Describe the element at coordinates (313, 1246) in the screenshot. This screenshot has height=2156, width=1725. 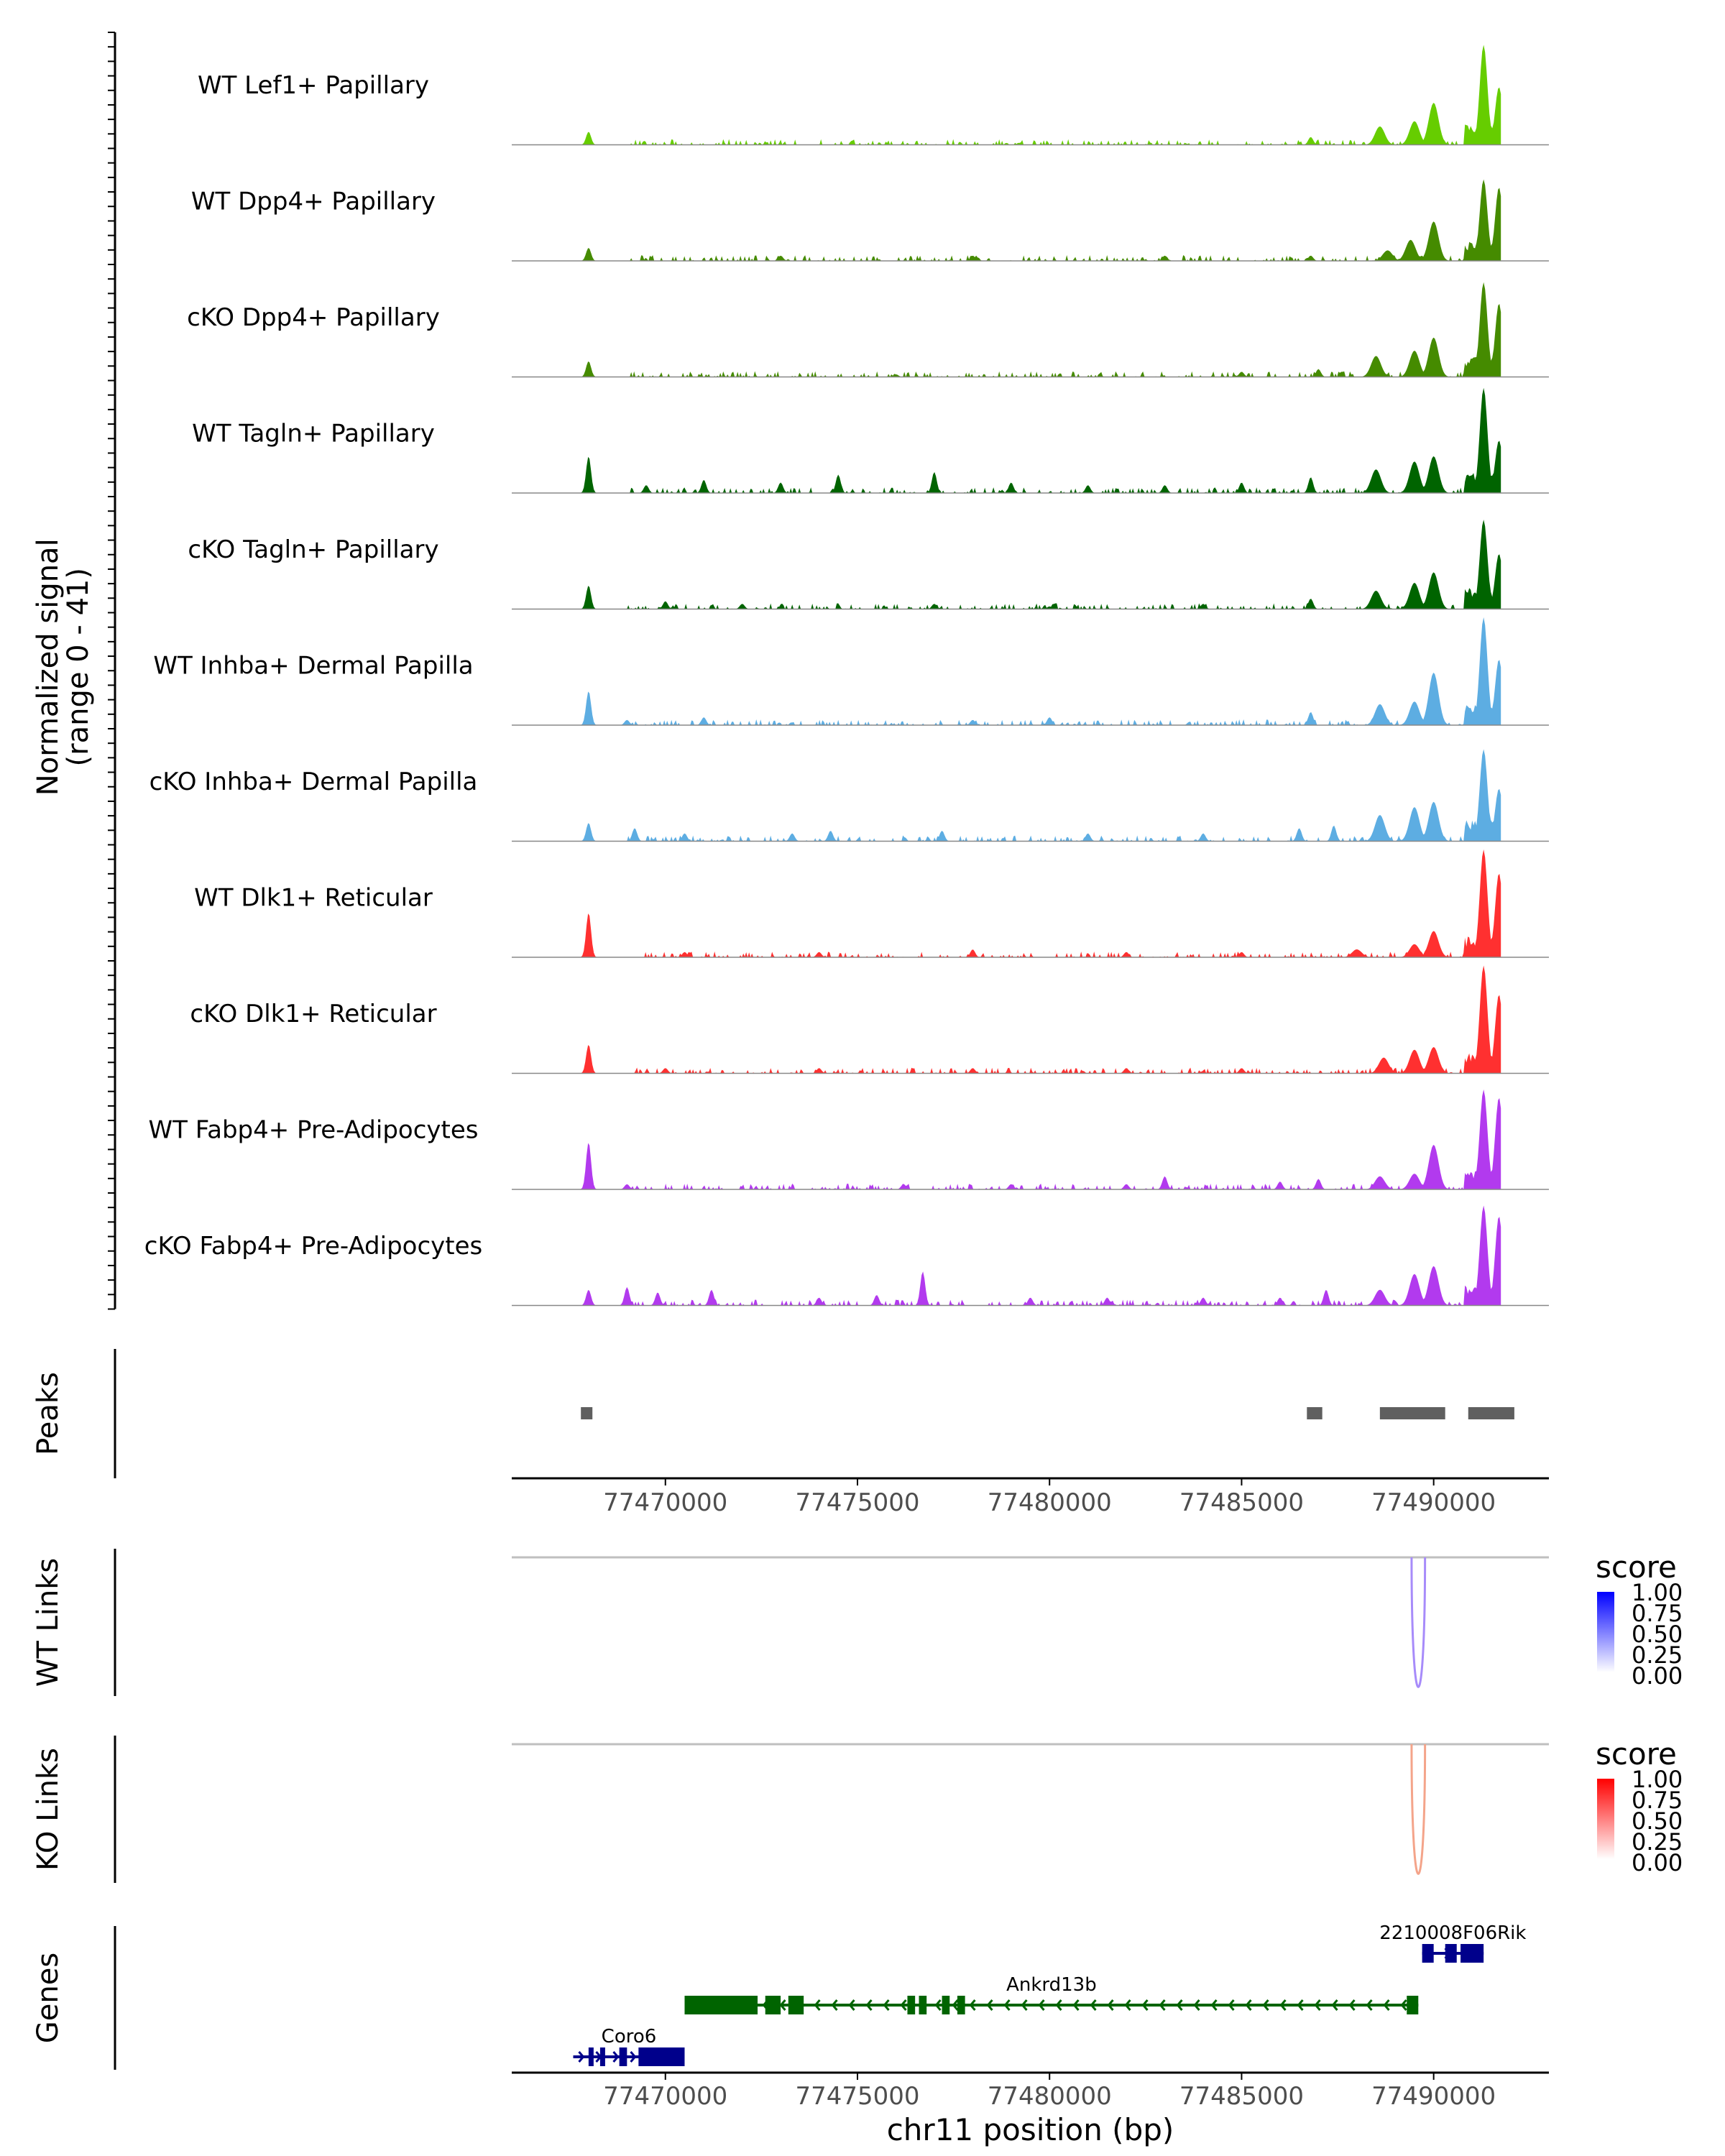
I see `track-label: cKO Fabp4+ Pre-Adipocytes` at that location.